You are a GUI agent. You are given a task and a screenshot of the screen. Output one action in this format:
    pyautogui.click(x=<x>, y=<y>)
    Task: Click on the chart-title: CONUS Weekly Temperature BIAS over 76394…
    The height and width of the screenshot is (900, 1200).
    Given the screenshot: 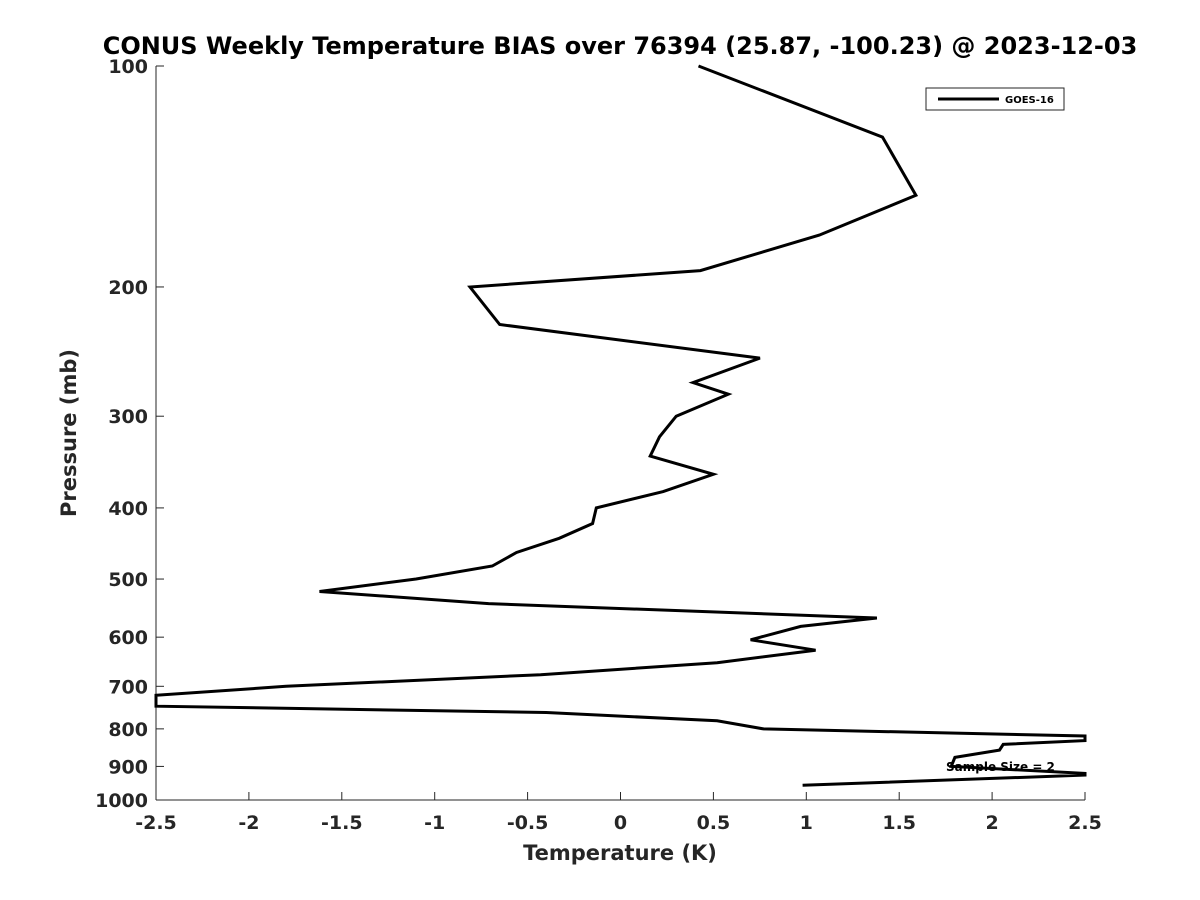 What is the action you would take?
    pyautogui.click(x=620, y=46)
    